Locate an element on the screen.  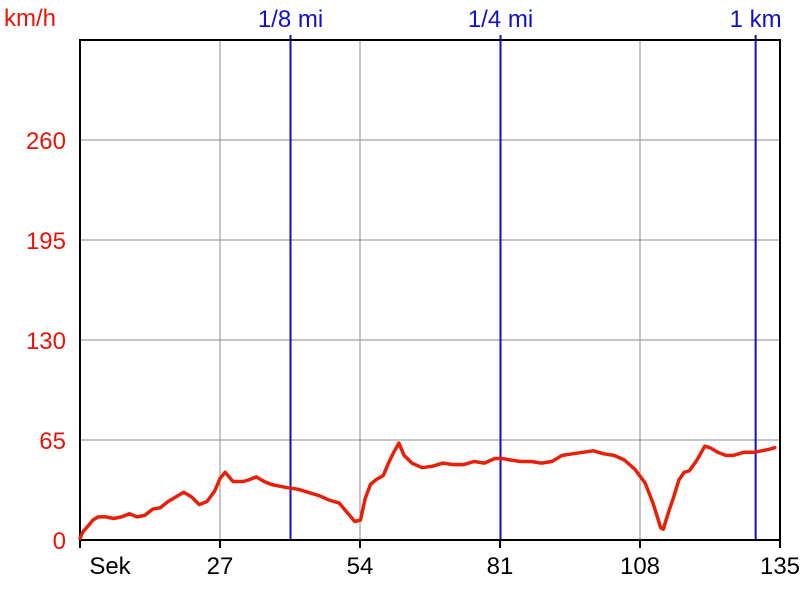
axis-ticks is located at coordinates (430, 544).